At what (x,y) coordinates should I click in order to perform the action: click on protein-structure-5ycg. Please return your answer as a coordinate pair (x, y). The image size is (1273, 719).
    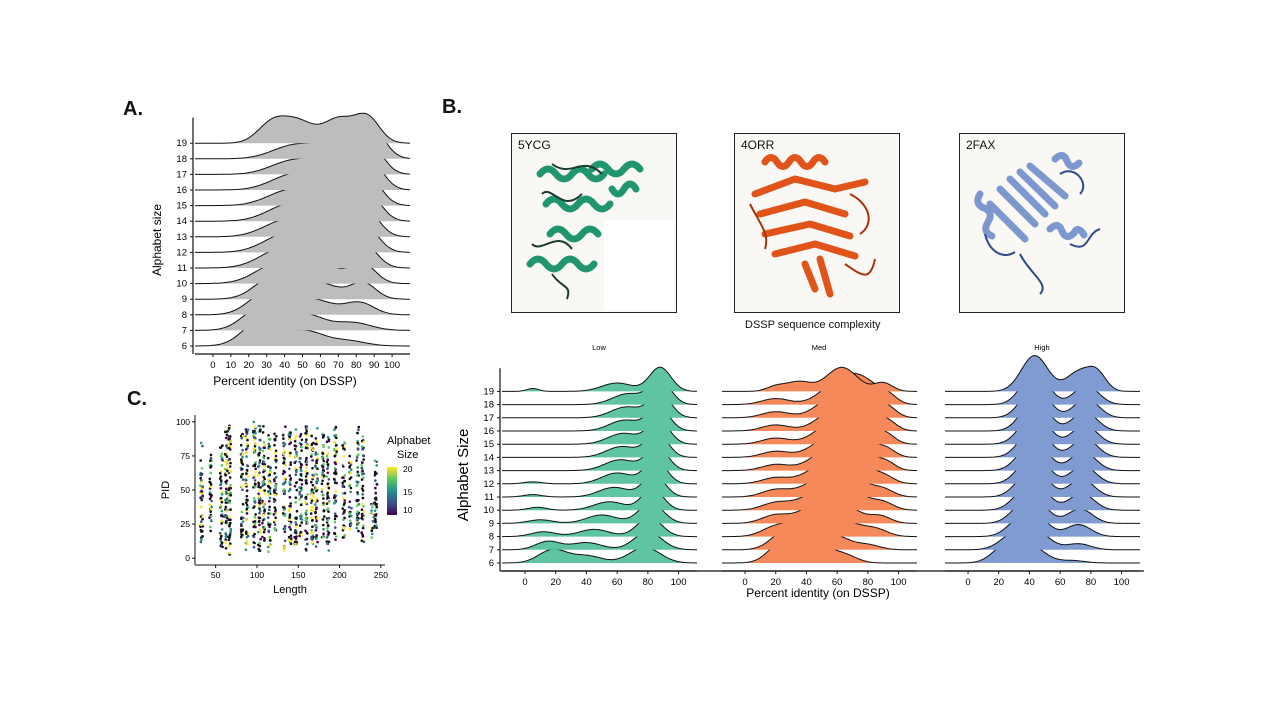
    Looking at the image, I should click on (600, 235).